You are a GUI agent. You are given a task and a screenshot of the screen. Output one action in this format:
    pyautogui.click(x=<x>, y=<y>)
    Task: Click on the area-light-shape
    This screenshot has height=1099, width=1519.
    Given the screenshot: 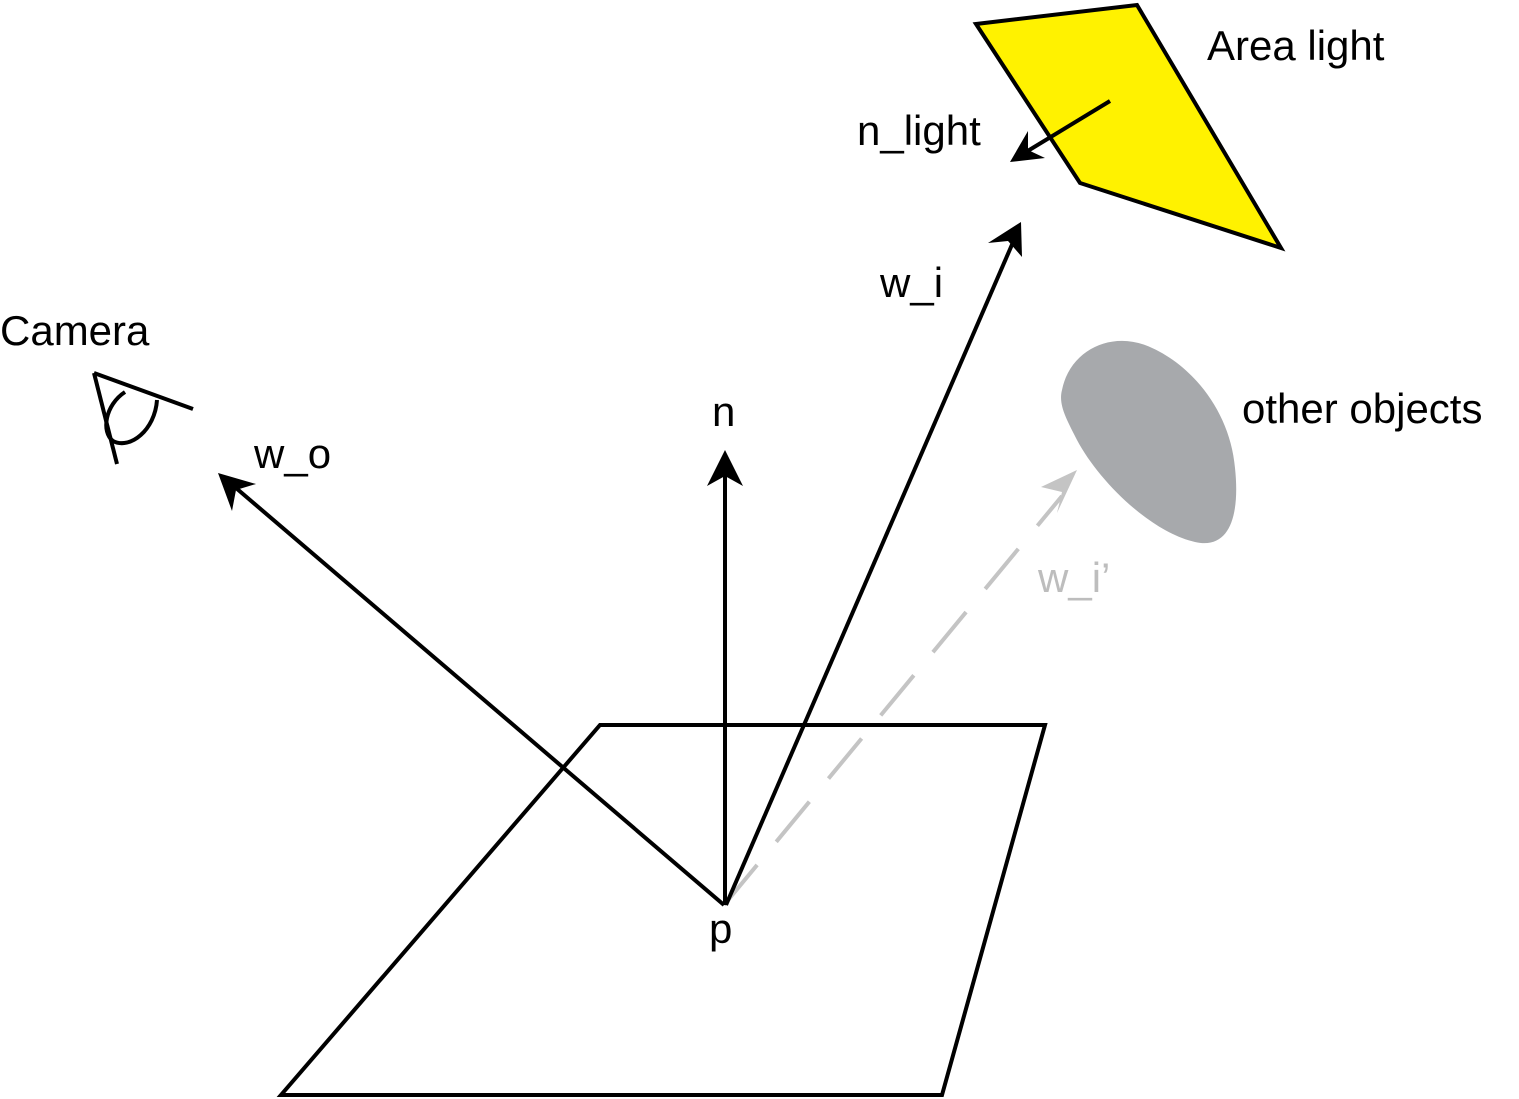 What is the action you would take?
    pyautogui.click(x=1129, y=127)
    